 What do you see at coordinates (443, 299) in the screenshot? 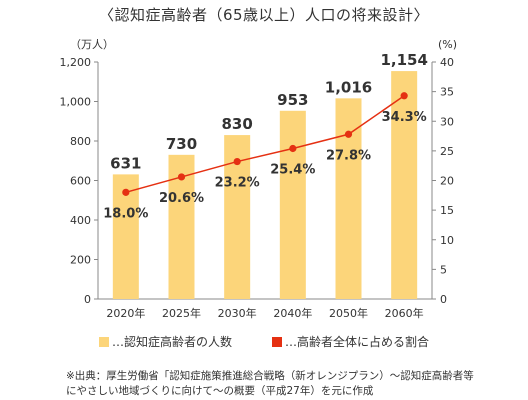
I see `right-axis-tick-label: 0` at bounding box center [443, 299].